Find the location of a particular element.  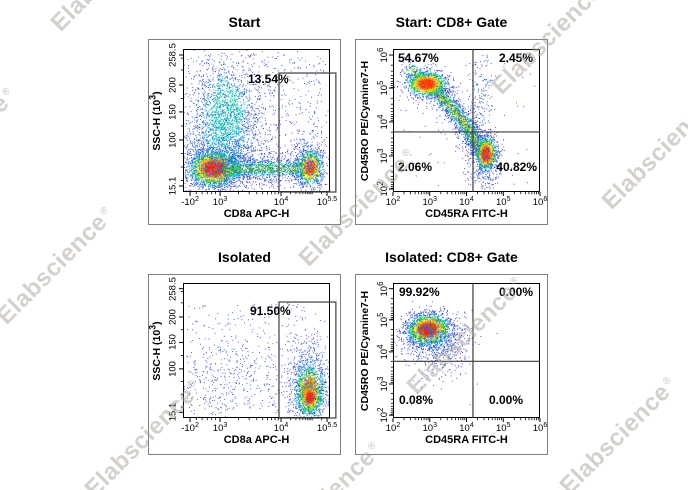

y-tick-label: 106 is located at coordinates (383, 55).